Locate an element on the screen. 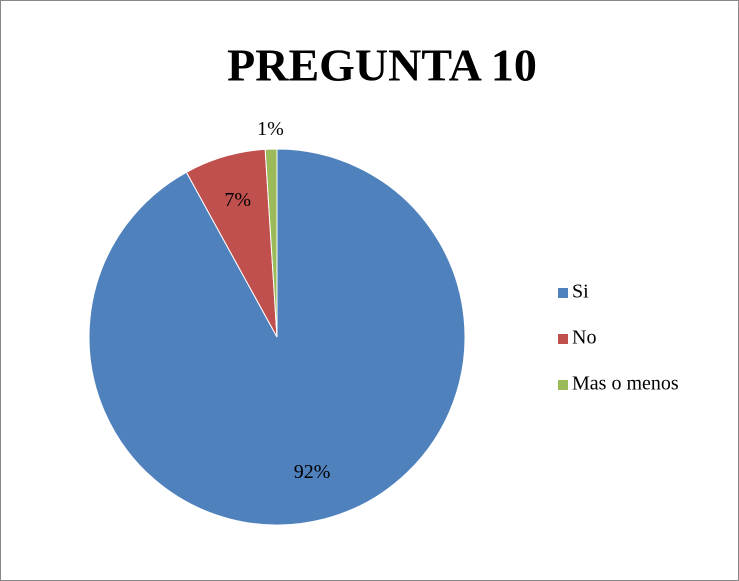 The height and width of the screenshot is (581, 739). data-label: 1% is located at coordinates (270, 129).